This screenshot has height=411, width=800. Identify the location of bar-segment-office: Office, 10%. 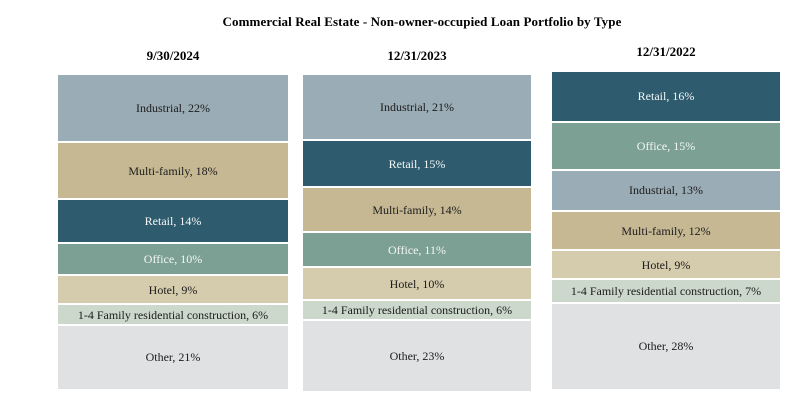
(173, 259).